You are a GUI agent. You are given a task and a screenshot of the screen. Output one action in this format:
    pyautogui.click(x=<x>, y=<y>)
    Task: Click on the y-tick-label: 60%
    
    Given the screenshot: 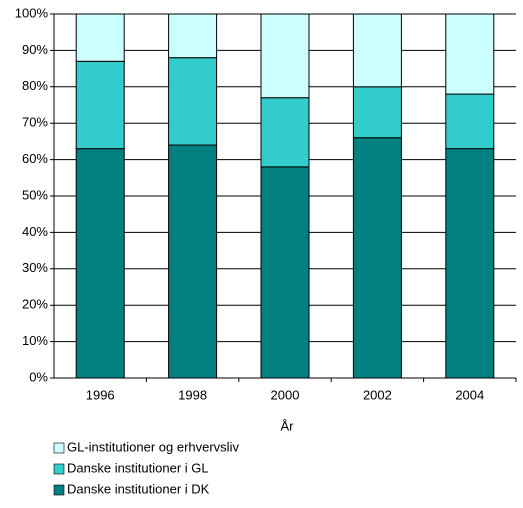 What is the action you would take?
    pyautogui.click(x=35, y=158)
    